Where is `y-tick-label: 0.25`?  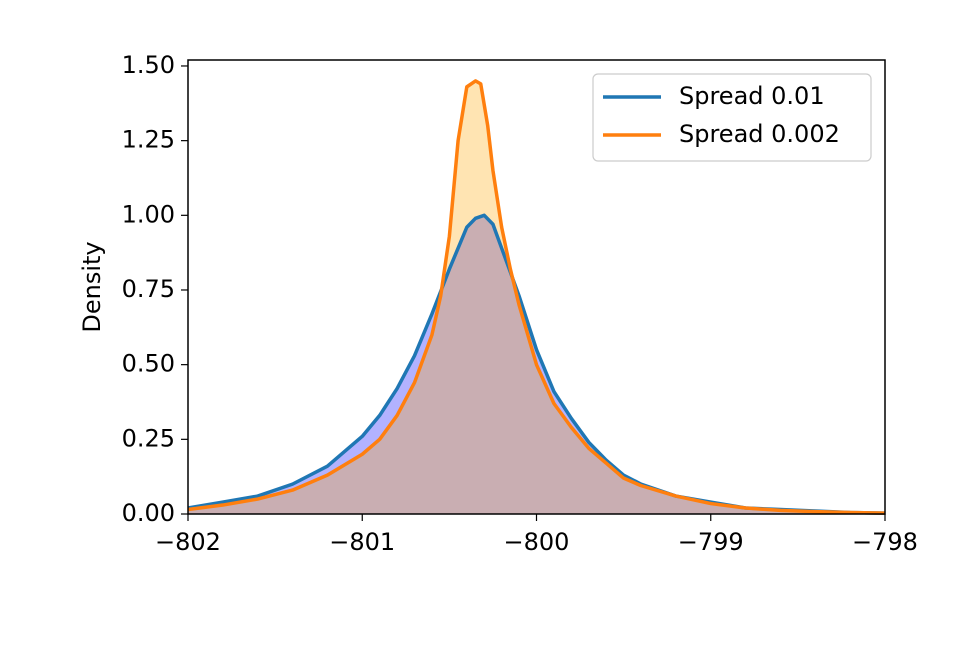
y-tick-label: 0.25 is located at coordinates (148, 438).